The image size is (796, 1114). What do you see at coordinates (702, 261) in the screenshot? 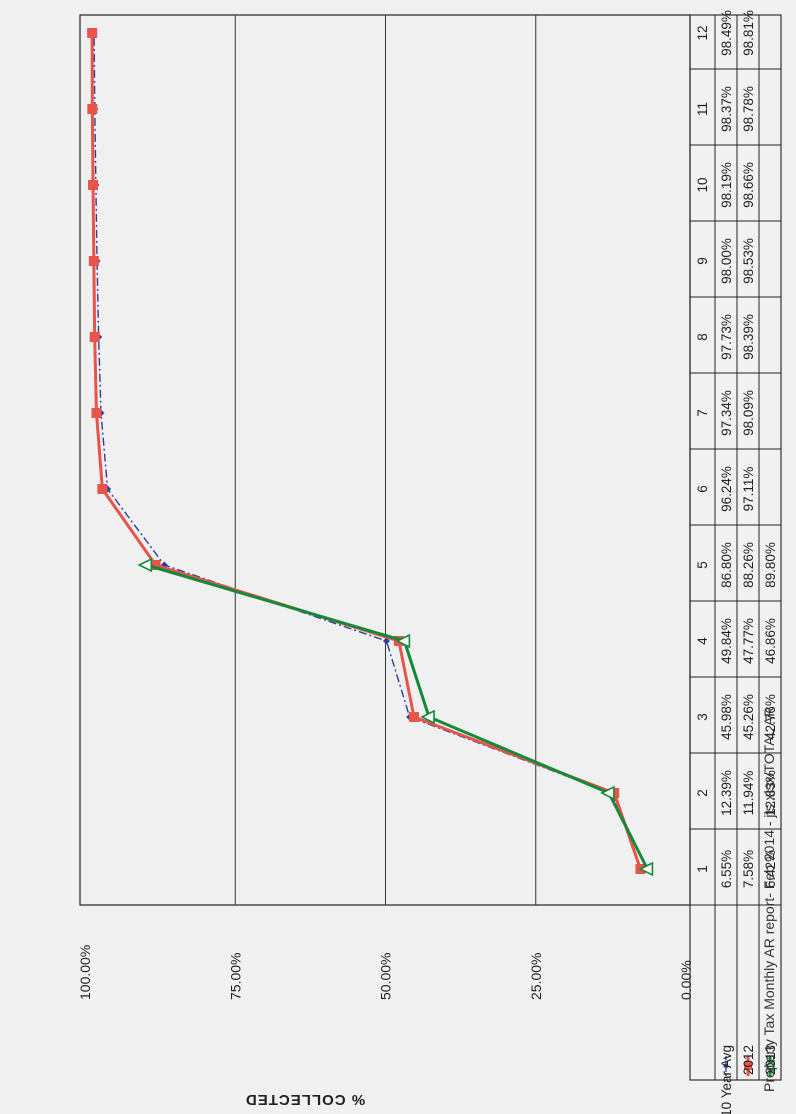
I see `category-label: 9` at bounding box center [702, 261].